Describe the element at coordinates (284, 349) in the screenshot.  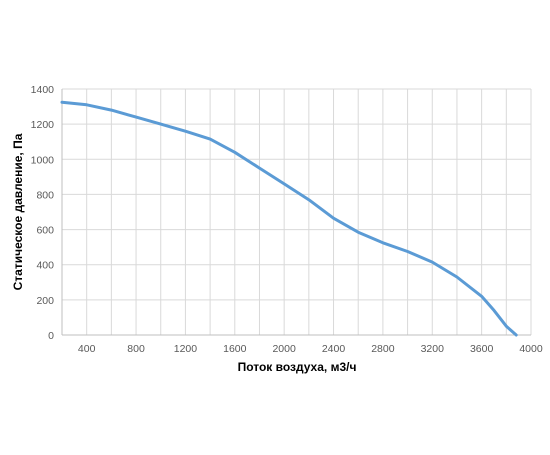
I see `x-tick-label: 2000` at that location.